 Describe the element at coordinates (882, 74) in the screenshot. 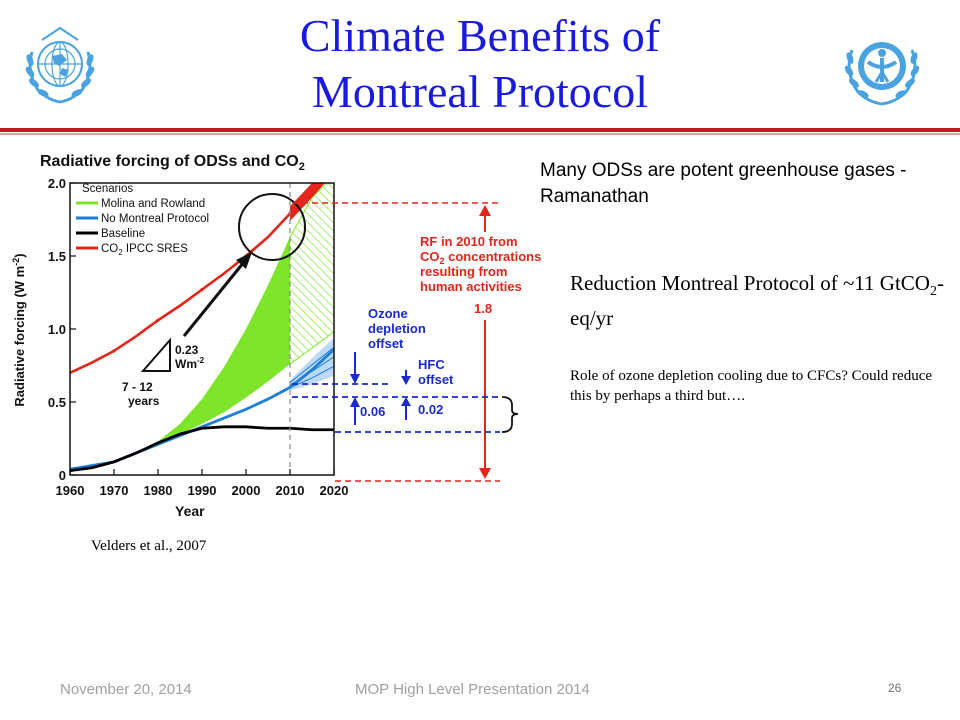

I see `unep-logo-icon` at that location.